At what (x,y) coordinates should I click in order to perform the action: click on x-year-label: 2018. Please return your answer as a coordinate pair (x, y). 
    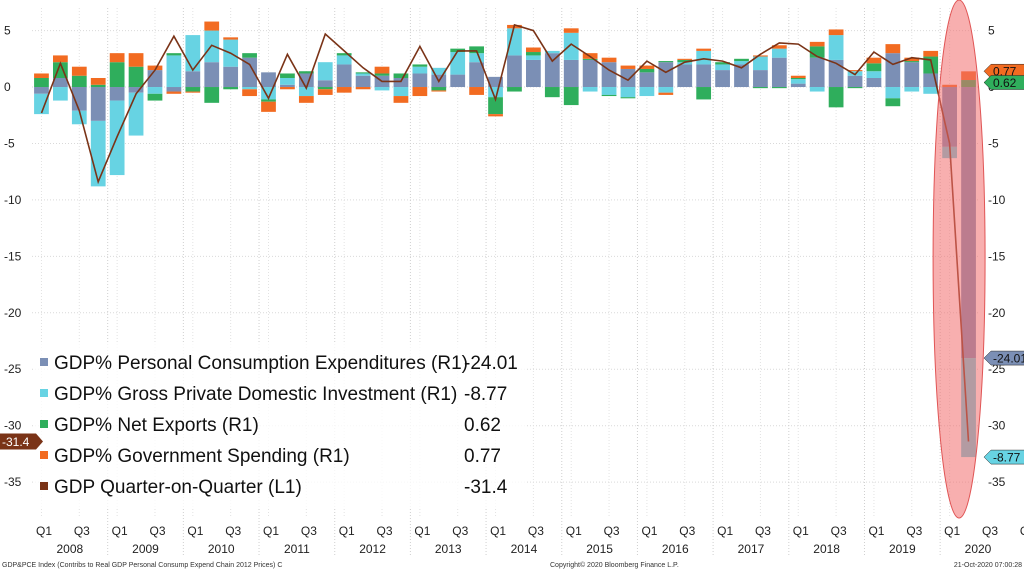
    Looking at the image, I should click on (826, 549).